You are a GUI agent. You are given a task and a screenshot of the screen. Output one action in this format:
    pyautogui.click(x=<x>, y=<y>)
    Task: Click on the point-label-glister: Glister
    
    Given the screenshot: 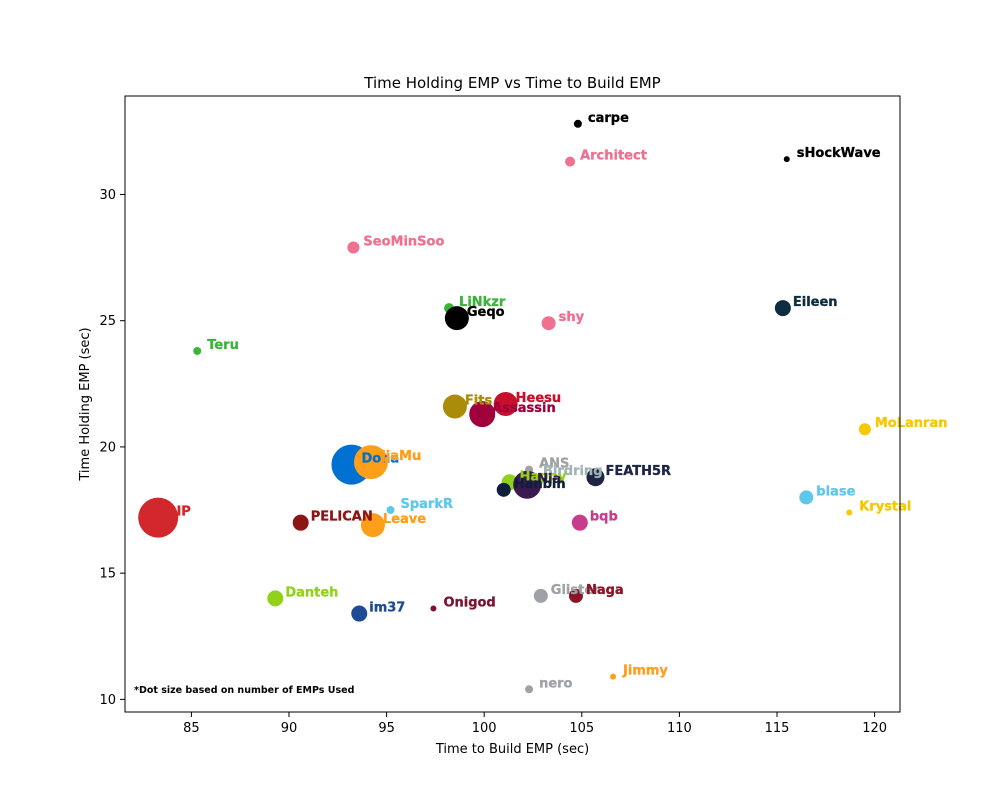 What is the action you would take?
    pyautogui.click(x=575, y=590)
    